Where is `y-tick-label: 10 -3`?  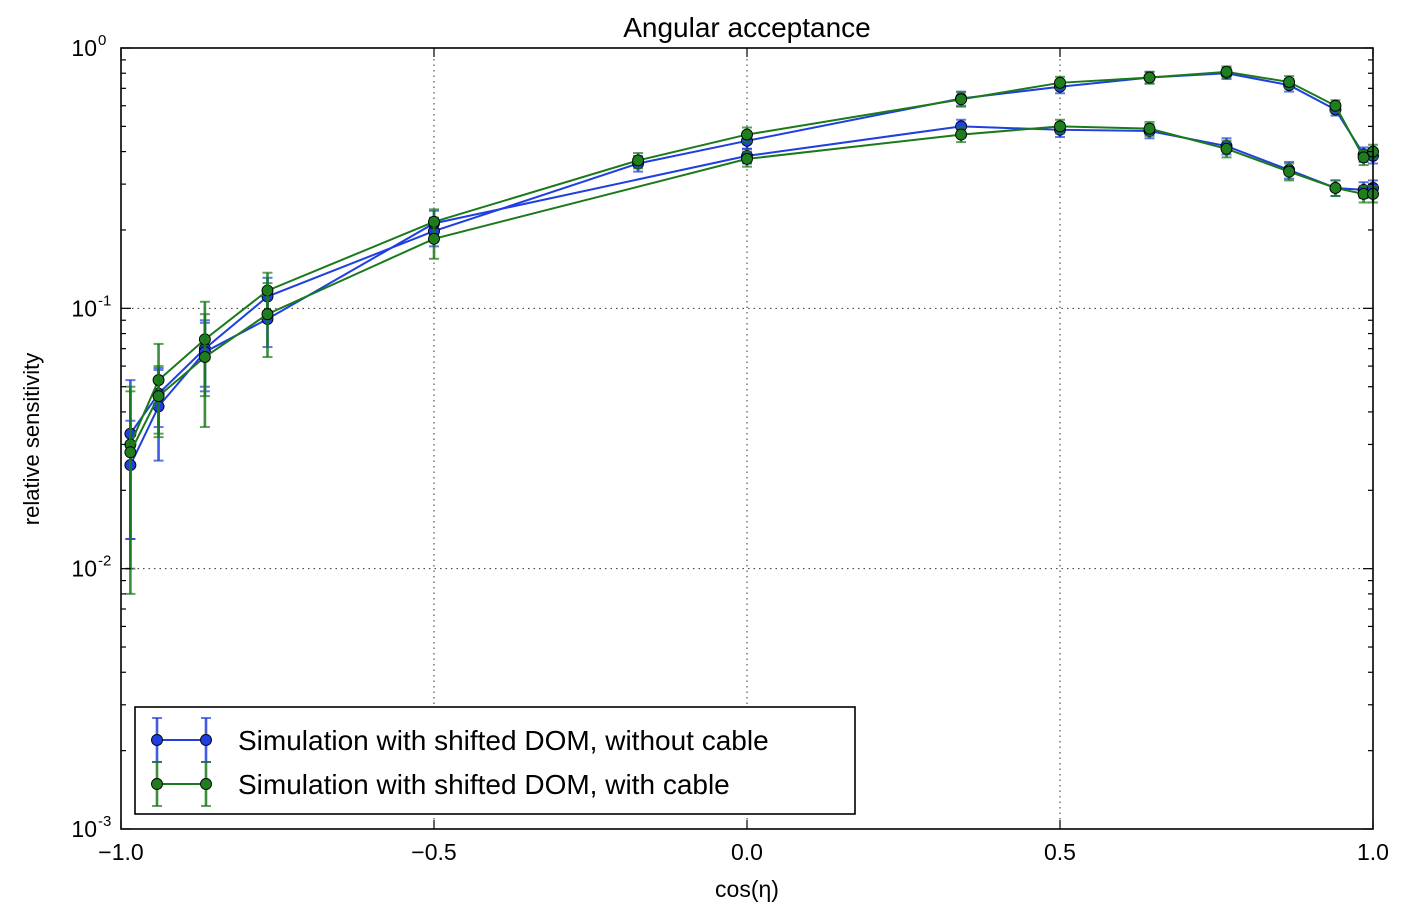
y-tick-label: 10 -3 is located at coordinates (91, 827).